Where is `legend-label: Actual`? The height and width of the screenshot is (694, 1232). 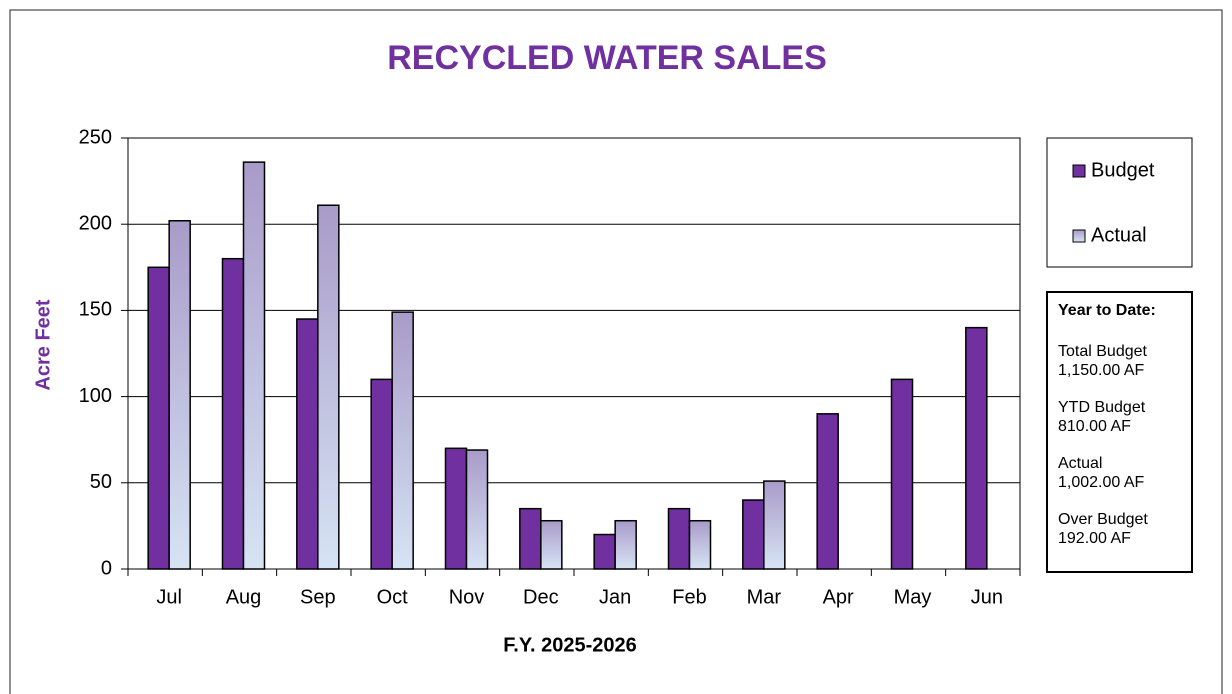 legend-label: Actual is located at coordinates (1119, 235).